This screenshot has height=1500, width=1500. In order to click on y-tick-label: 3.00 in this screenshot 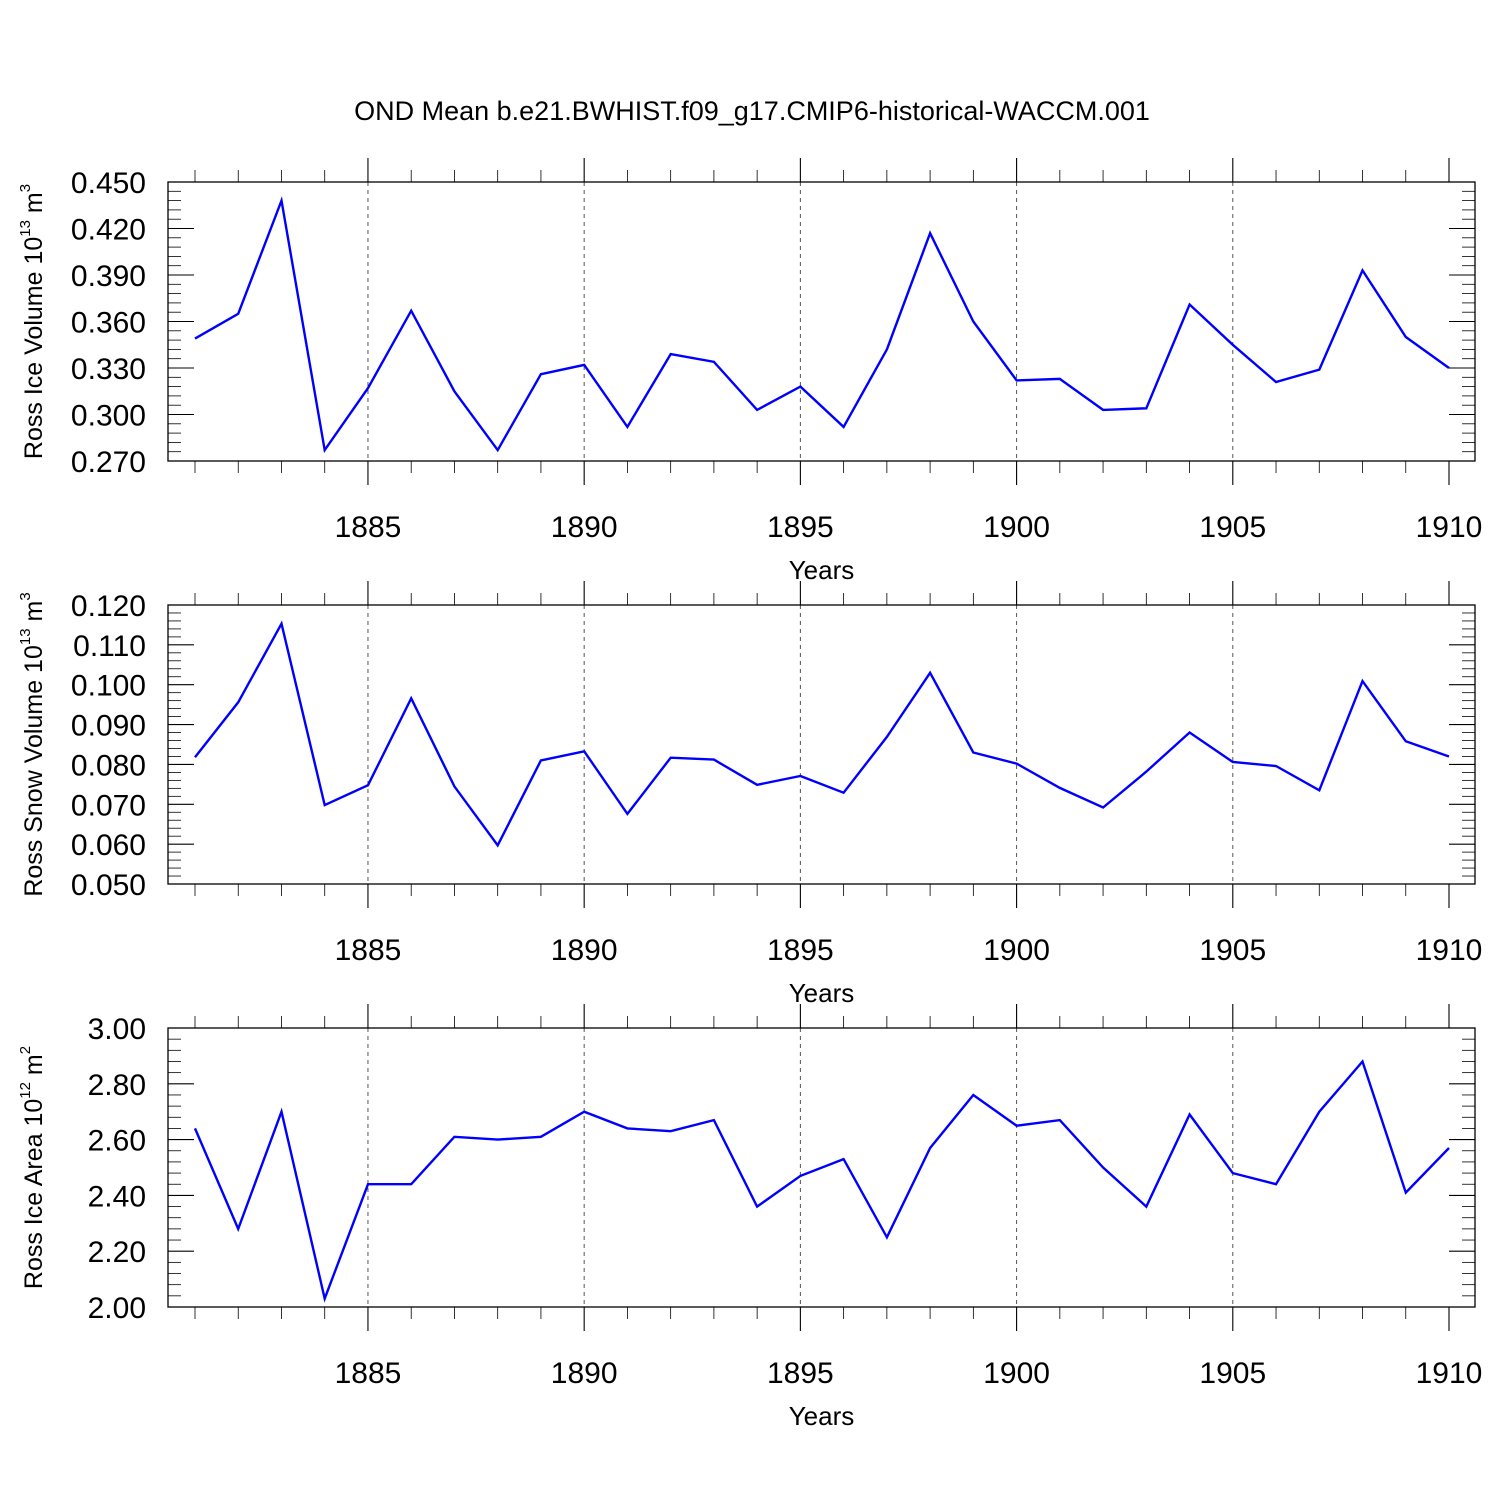, I will do `click(117, 1029)`.